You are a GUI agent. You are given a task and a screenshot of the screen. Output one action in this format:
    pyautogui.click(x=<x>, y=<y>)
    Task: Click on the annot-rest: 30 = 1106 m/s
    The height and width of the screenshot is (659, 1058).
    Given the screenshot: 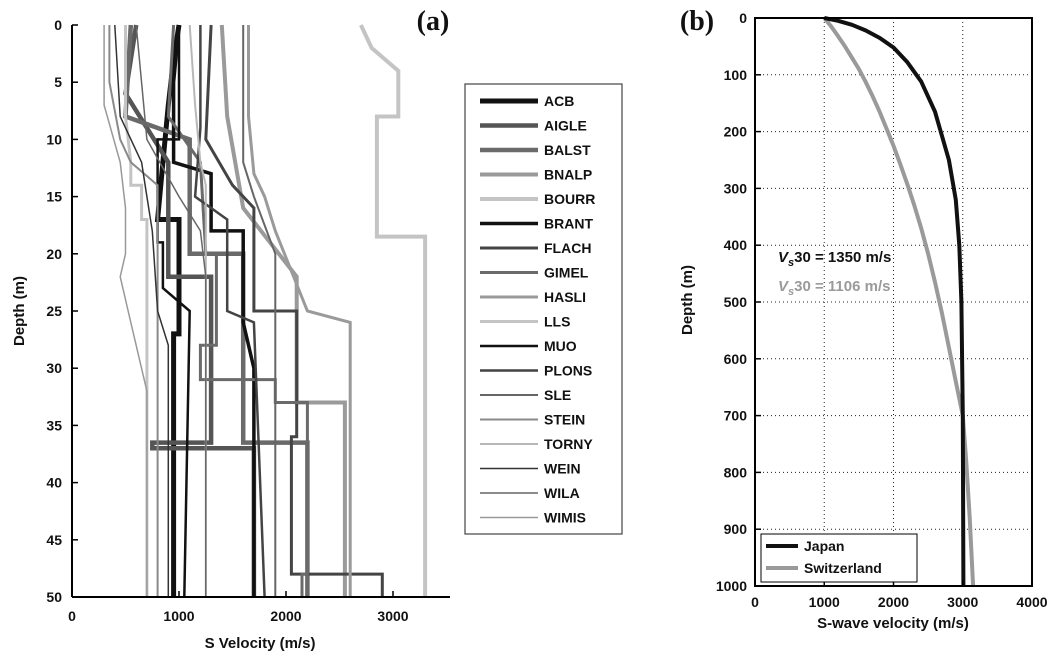 What is the action you would take?
    pyautogui.click(x=842, y=286)
    